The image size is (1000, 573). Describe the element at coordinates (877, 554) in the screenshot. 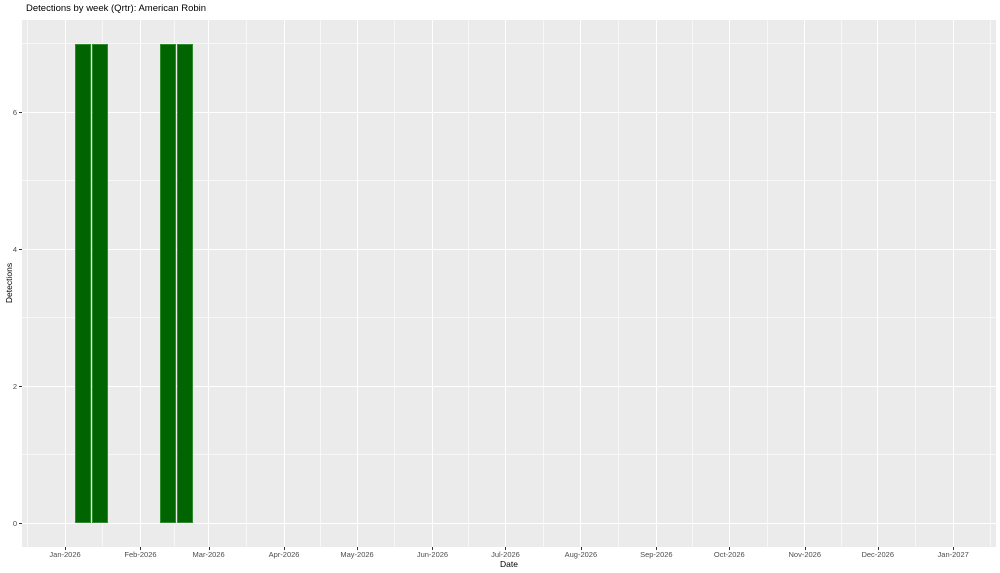

I see `x-tick-label: Dec-2026` at that location.